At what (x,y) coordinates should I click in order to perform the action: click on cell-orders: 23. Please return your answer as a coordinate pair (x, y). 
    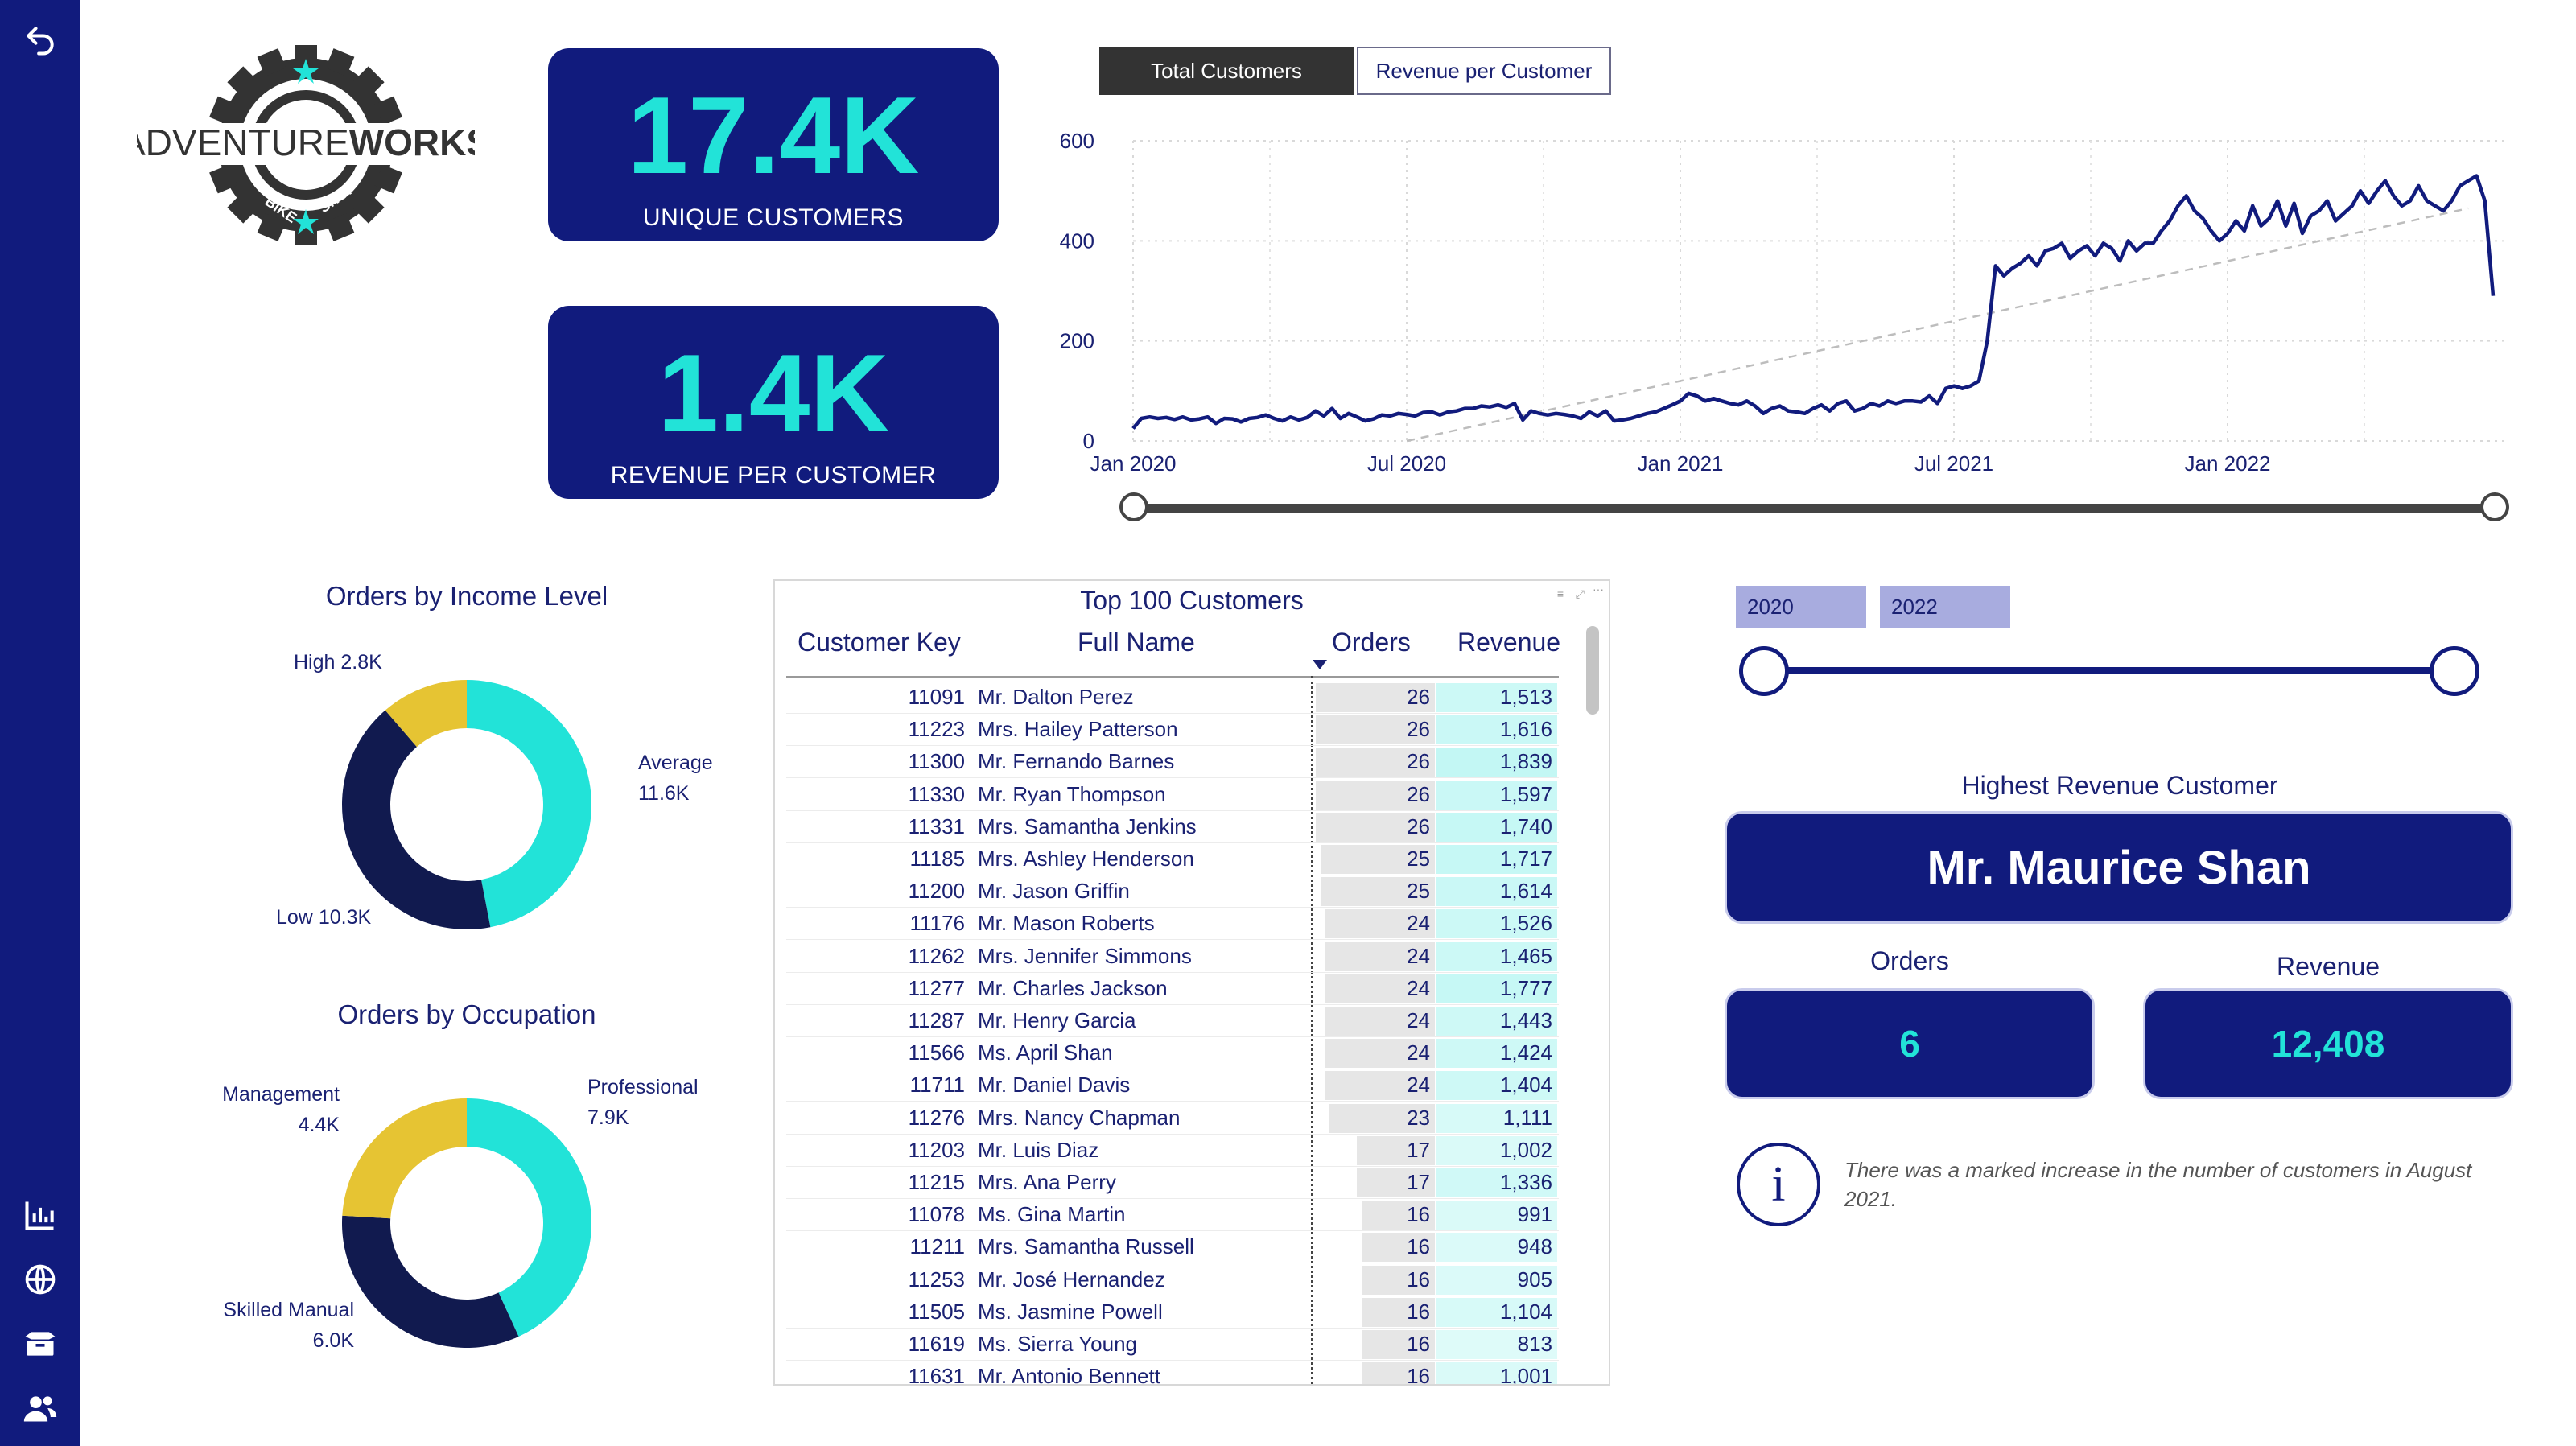
    Looking at the image, I should click on (1418, 1117).